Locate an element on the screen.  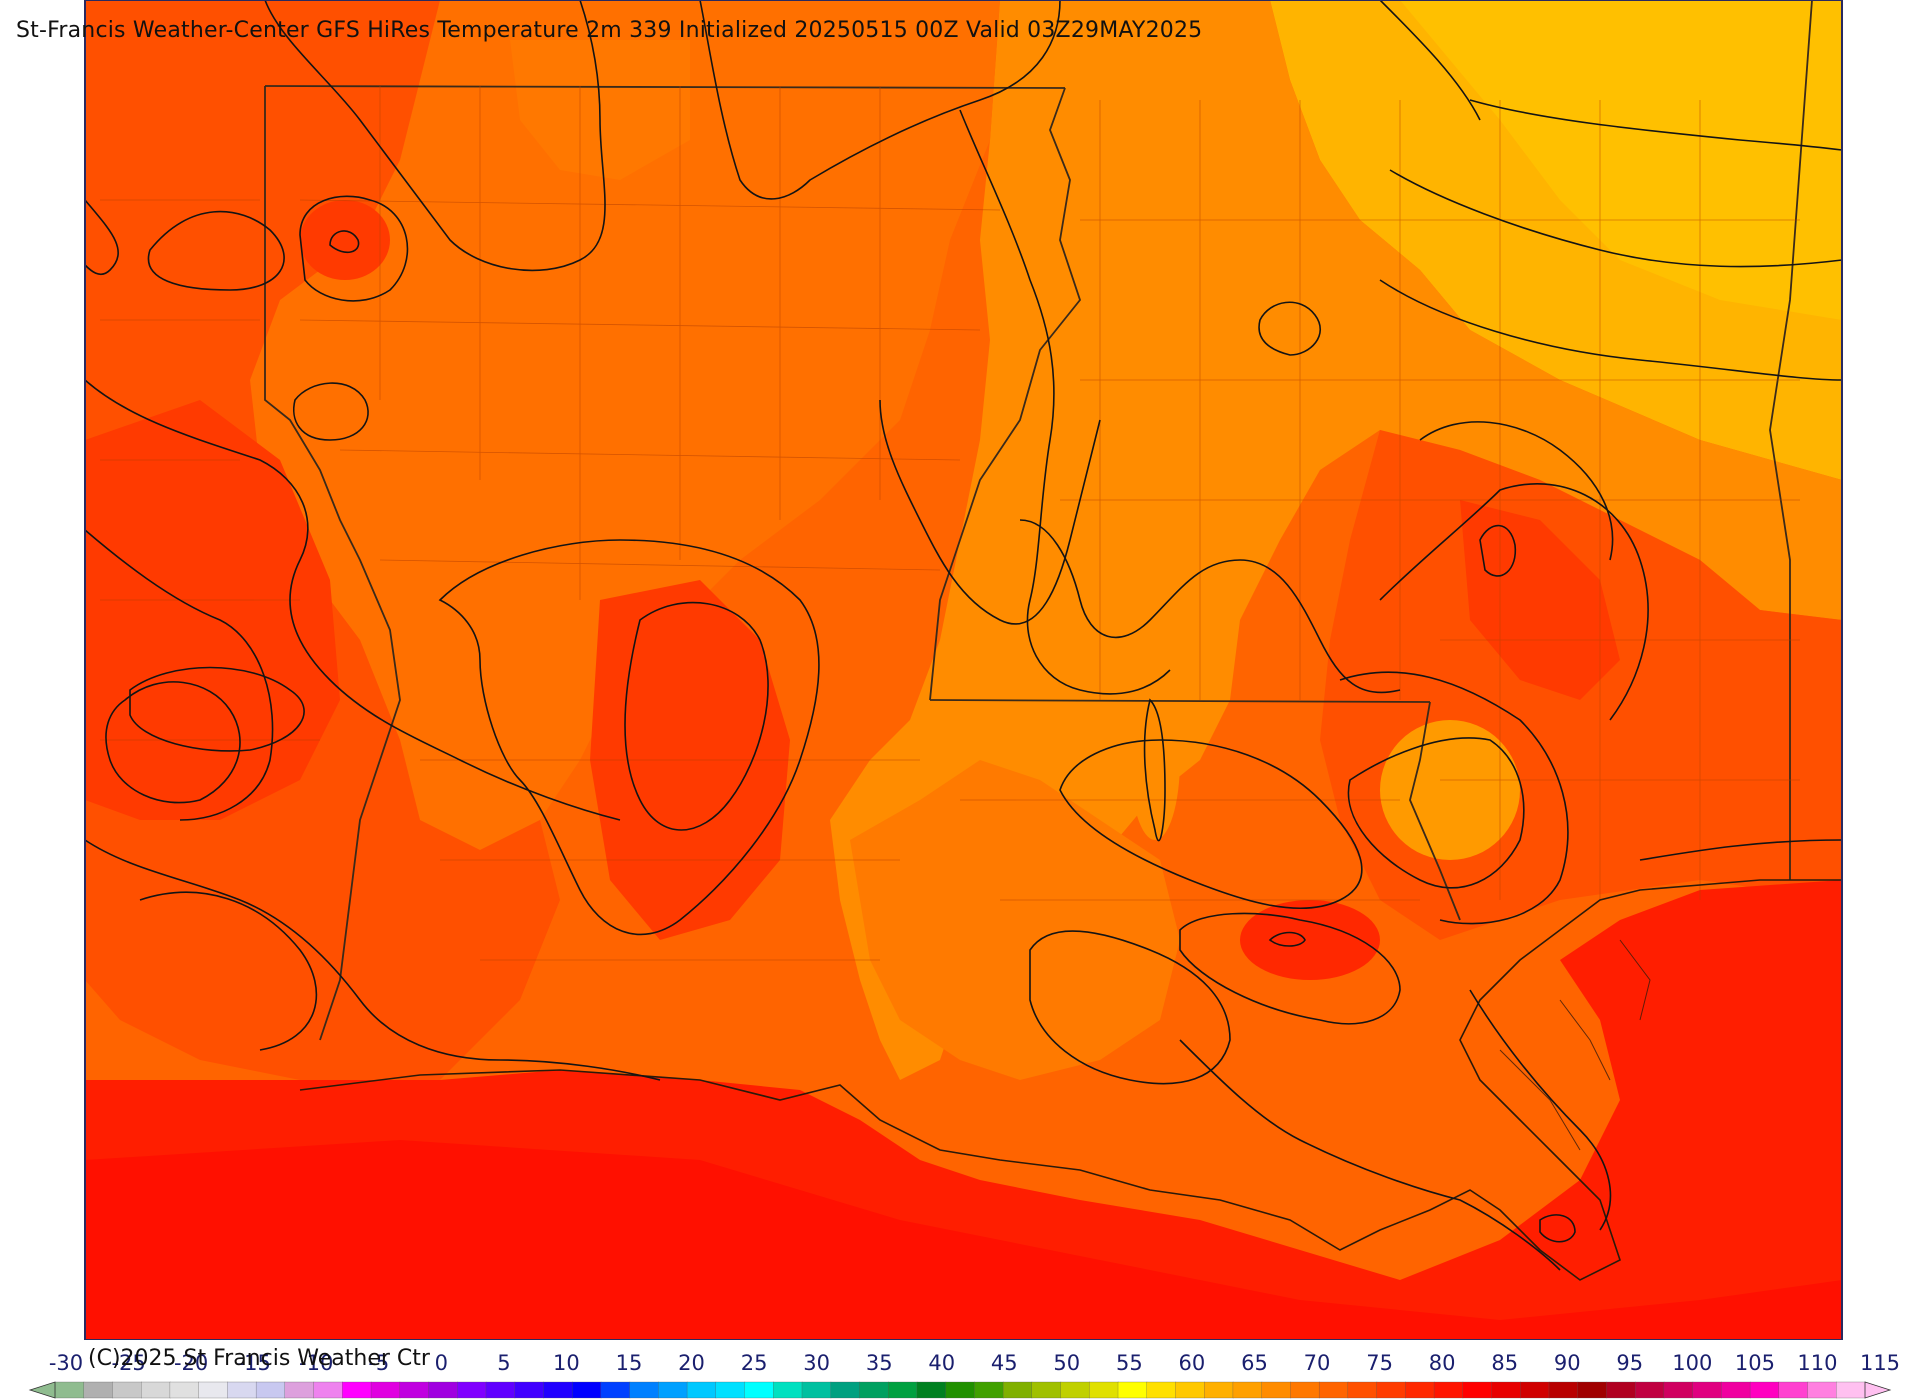
colorbar-right-arrow is located at coordinates (1878, 1390).